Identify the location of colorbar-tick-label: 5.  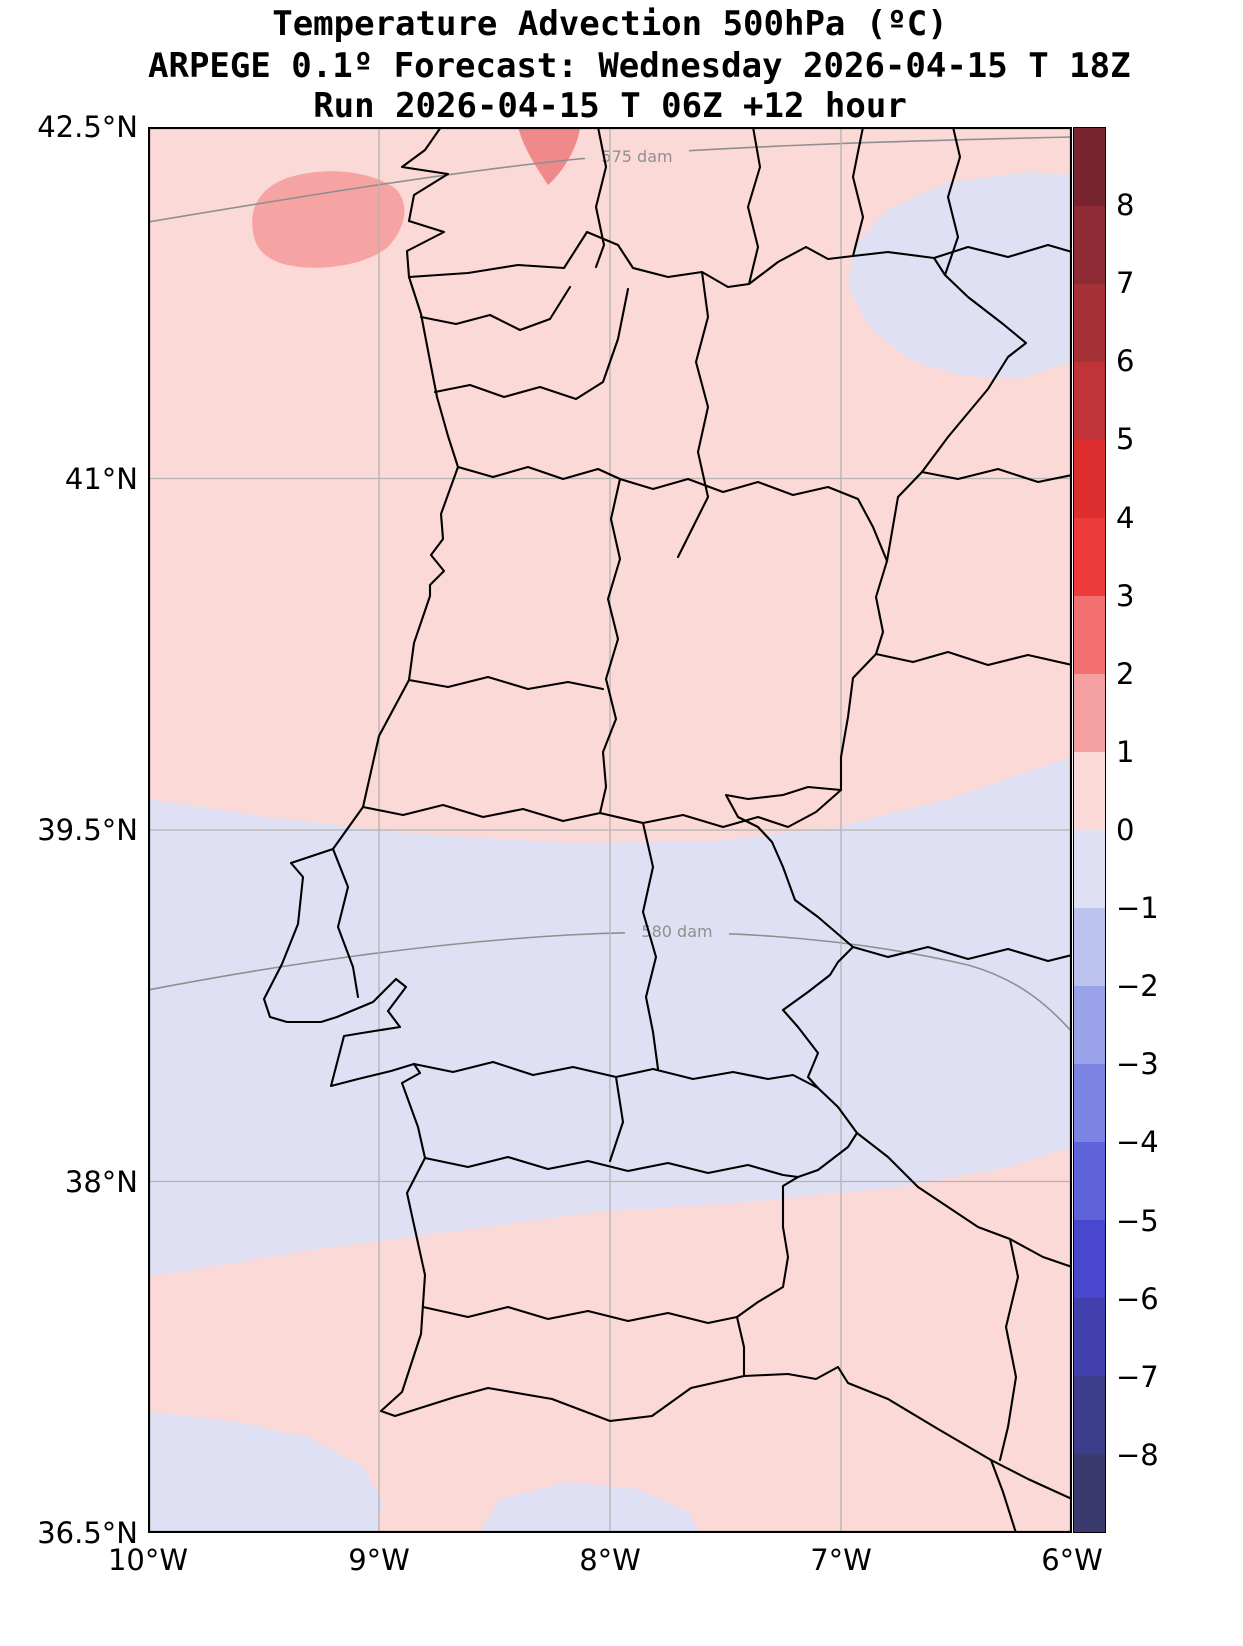
(1125, 439).